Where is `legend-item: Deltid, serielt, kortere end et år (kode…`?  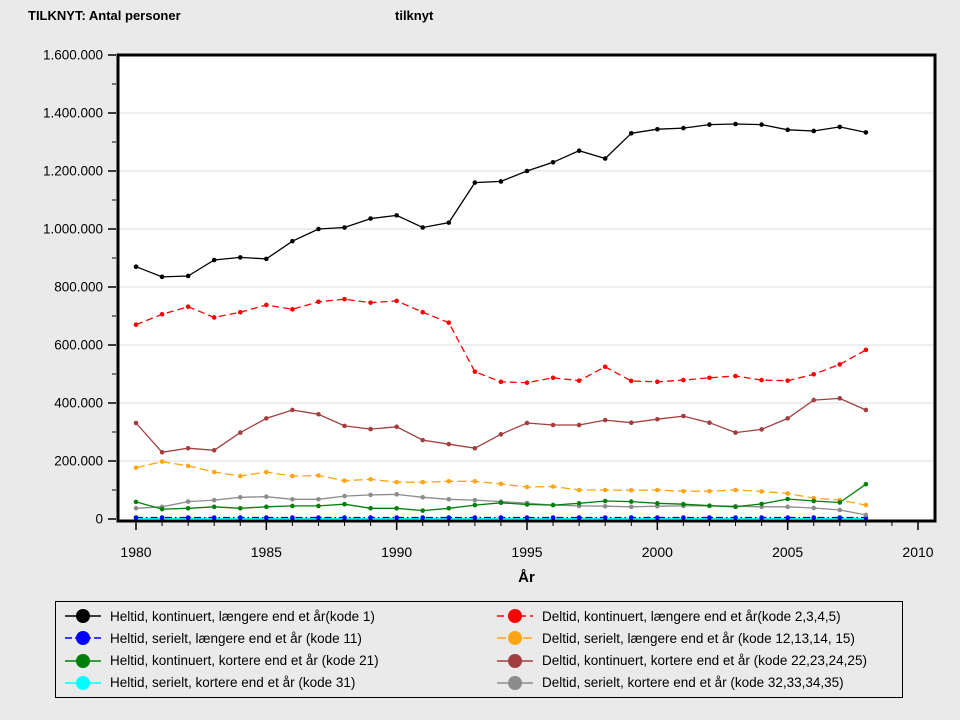
legend-item: Deltid, serielt, kortere end et år (kode… is located at coordinates (696, 683).